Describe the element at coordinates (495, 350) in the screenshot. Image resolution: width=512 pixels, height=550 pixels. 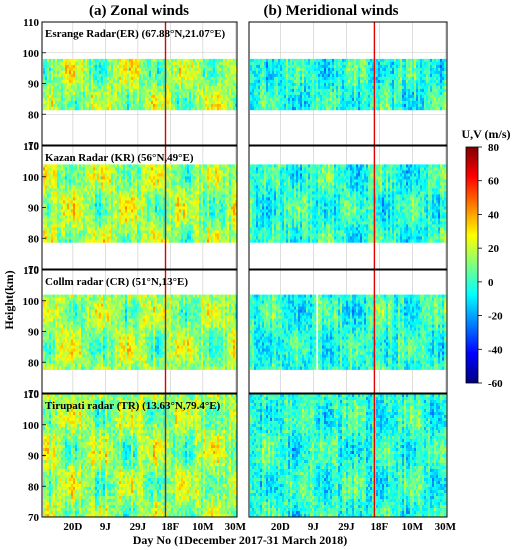
I see `colorbar-tick-label: -40` at that location.